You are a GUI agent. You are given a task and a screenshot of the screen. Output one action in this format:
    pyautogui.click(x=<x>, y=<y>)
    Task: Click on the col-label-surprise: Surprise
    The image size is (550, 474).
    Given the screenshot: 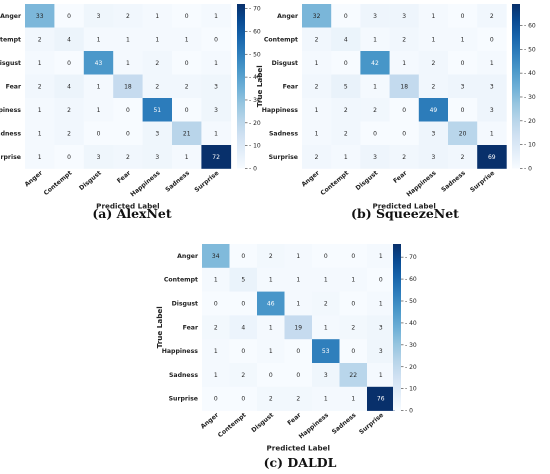 What is the action you would take?
    pyautogui.click(x=371, y=424)
    